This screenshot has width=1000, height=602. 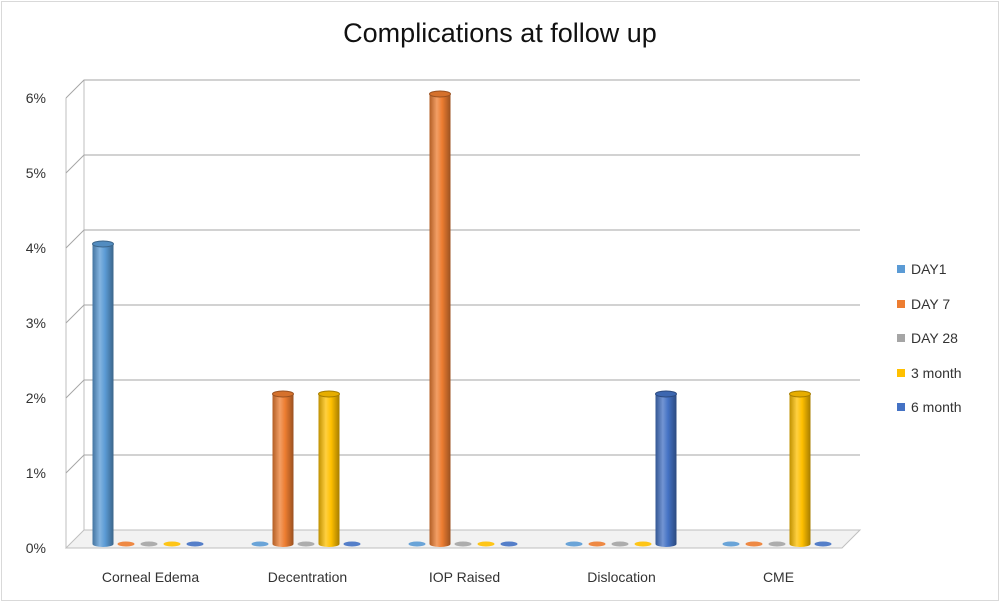 What do you see at coordinates (936, 407) in the screenshot?
I see `legend-label: 6 month` at bounding box center [936, 407].